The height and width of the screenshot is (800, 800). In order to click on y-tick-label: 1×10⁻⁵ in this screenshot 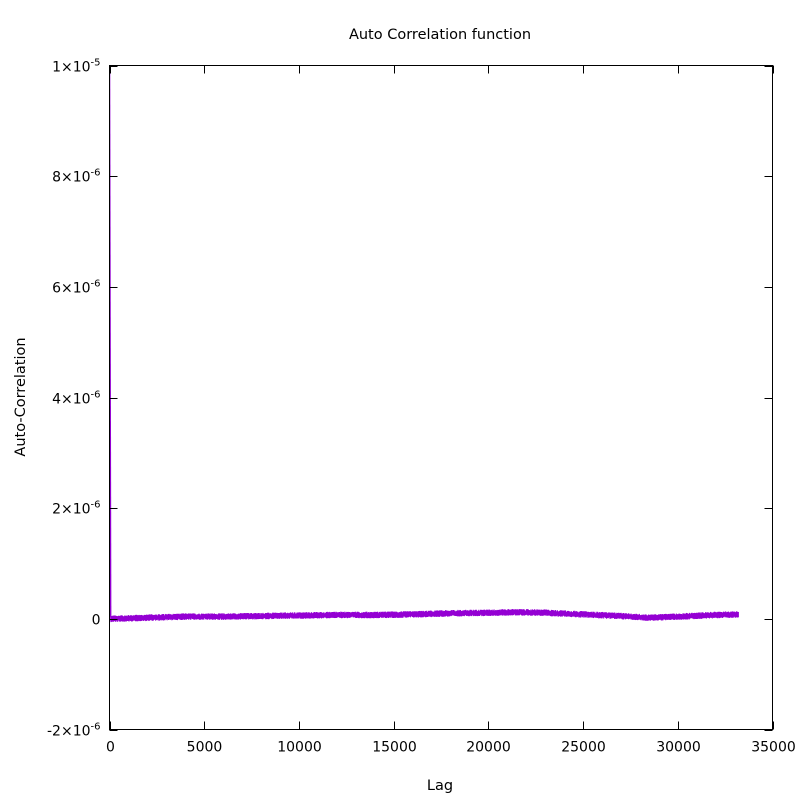, I will do `click(76, 67)`.